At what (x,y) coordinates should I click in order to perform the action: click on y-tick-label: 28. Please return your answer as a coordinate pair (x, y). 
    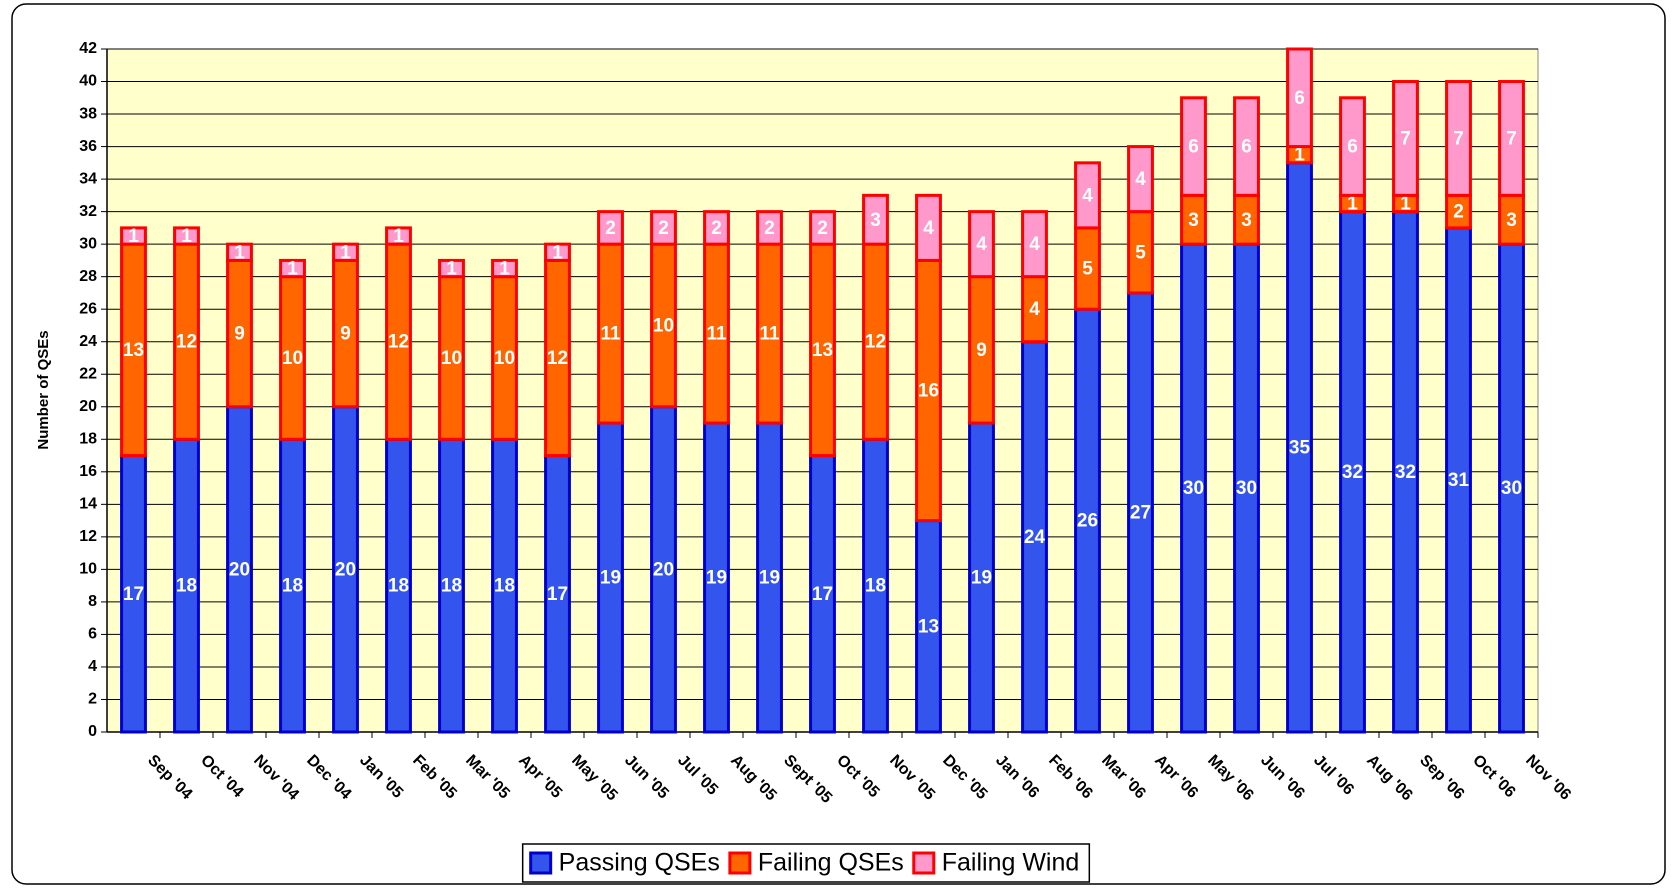
    Looking at the image, I should click on (88, 276).